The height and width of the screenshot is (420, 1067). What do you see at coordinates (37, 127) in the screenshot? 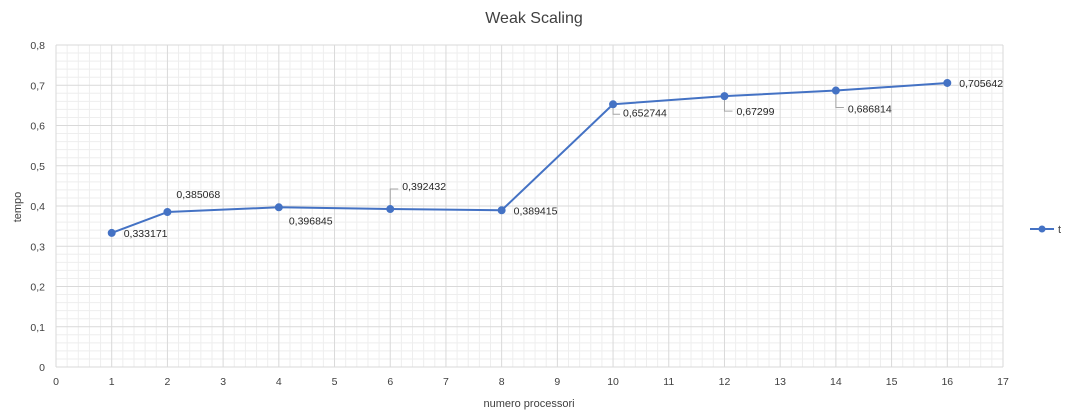
I see `y-tick-label: 0,6` at bounding box center [37, 127].